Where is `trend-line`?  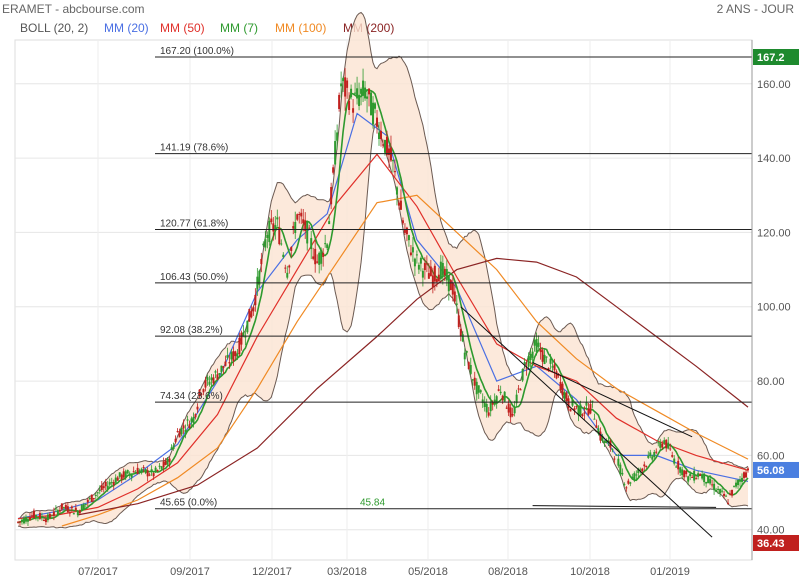 trend-line is located at coordinates (612, 400).